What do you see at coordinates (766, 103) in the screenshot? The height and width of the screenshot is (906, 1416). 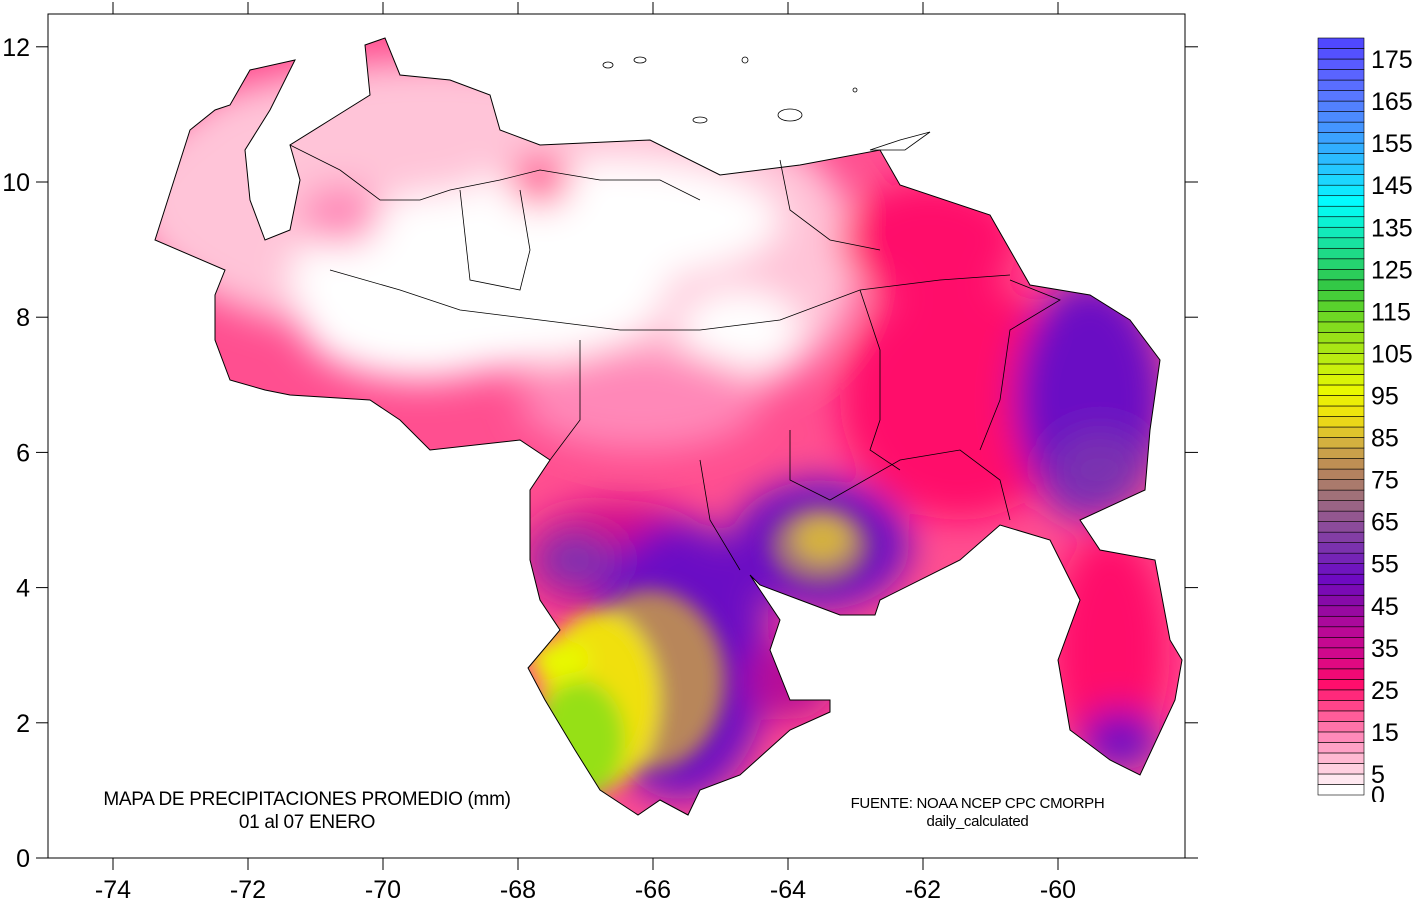 I see `islands` at bounding box center [766, 103].